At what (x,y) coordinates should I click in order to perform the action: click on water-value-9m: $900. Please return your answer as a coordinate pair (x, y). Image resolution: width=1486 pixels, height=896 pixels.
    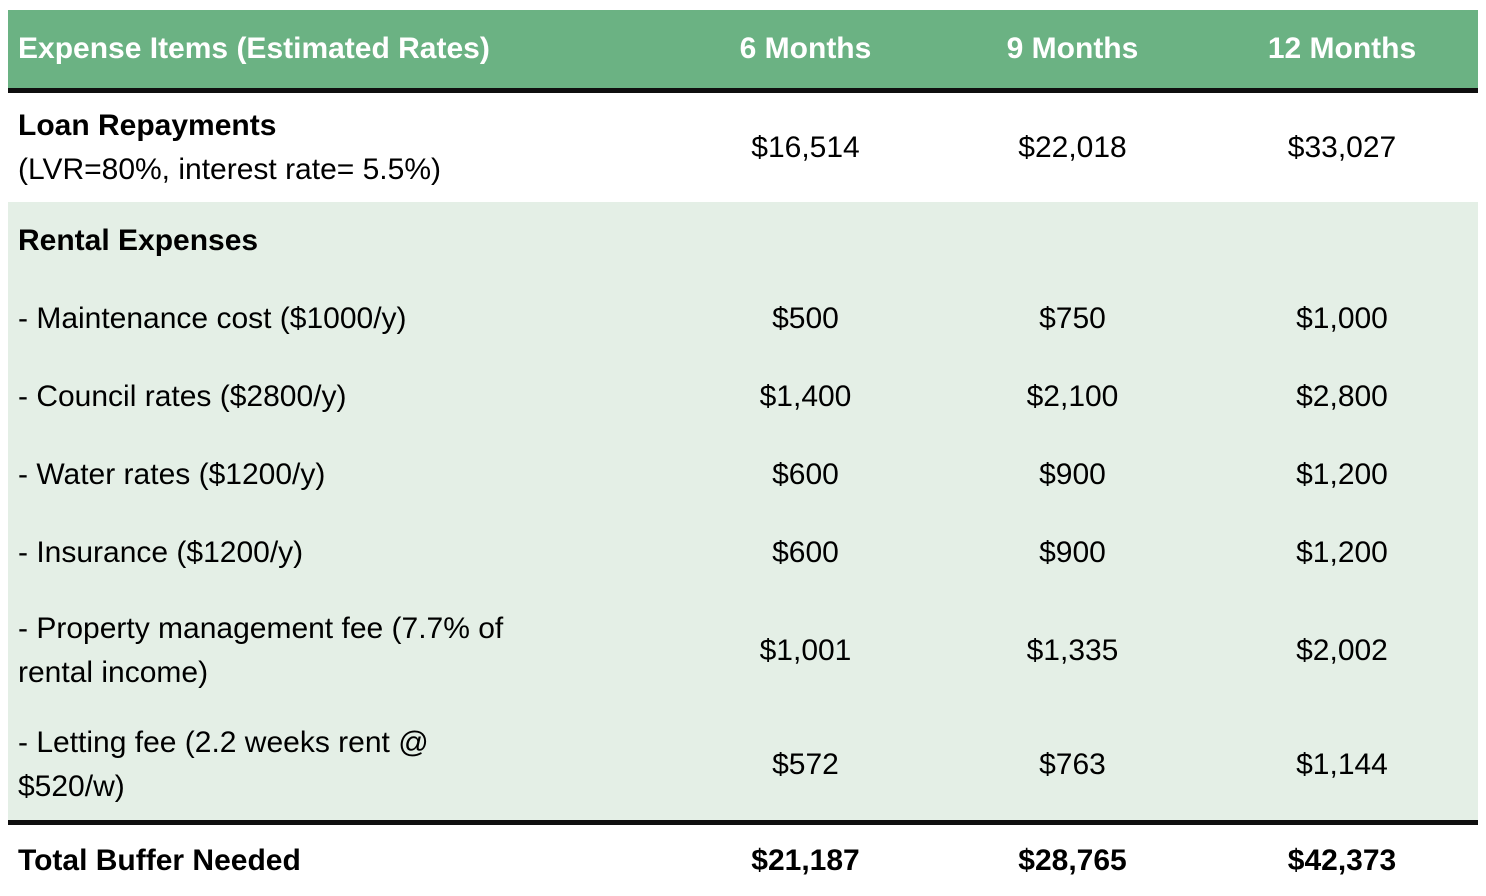
    Looking at the image, I should click on (1072, 475).